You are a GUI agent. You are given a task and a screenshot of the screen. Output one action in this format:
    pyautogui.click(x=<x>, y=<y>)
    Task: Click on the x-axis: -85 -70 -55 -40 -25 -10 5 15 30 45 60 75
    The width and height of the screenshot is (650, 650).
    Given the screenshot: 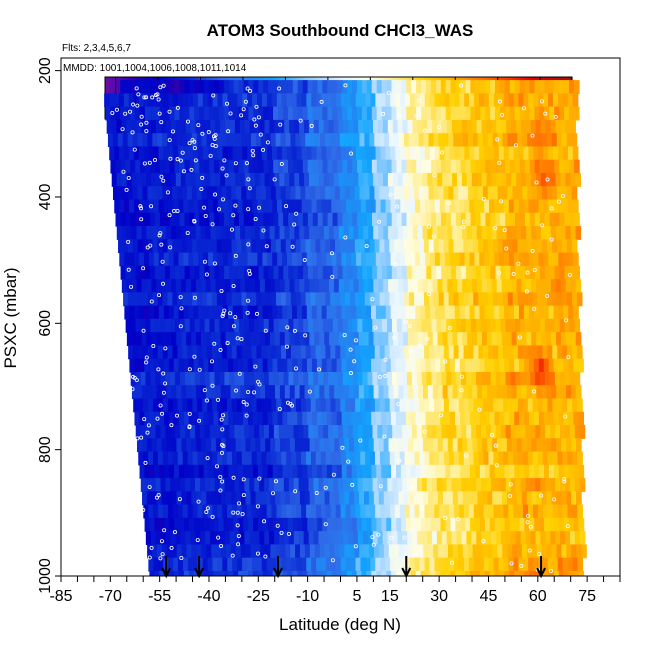 What is the action you would take?
    pyautogui.click(x=335, y=590)
    